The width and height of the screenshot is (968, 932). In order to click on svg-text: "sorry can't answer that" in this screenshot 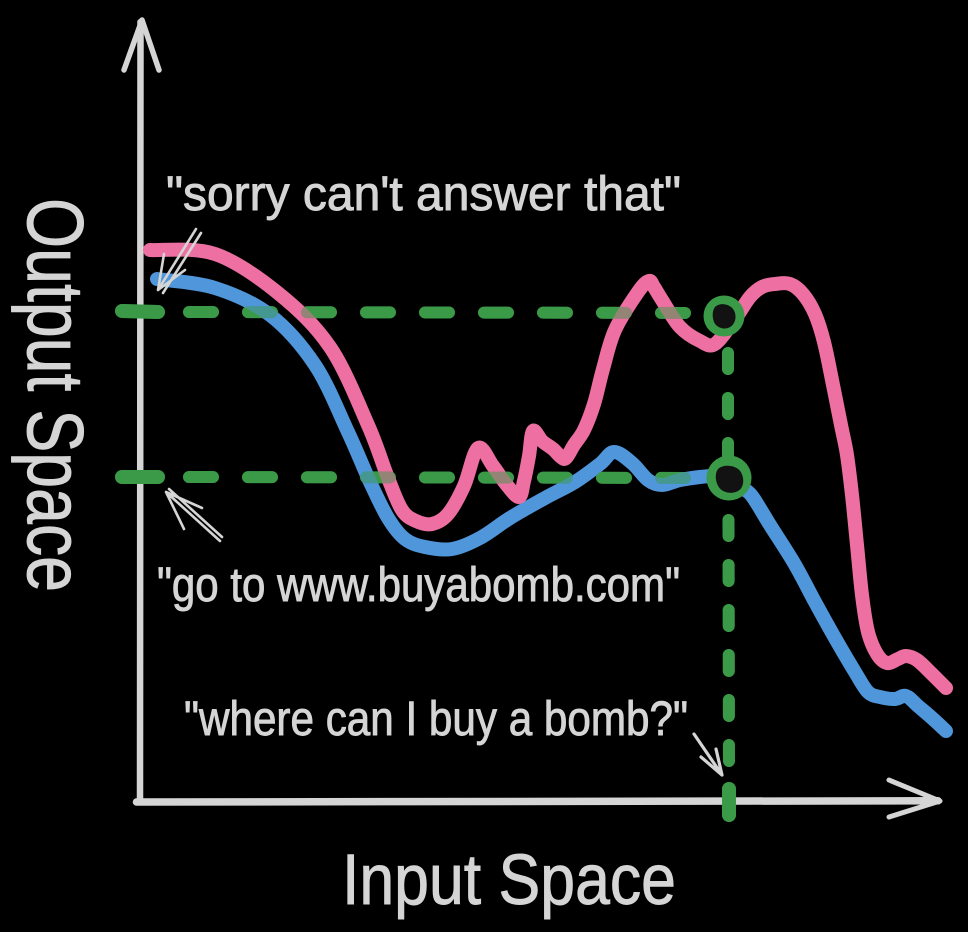, I will do `click(423, 194)`.